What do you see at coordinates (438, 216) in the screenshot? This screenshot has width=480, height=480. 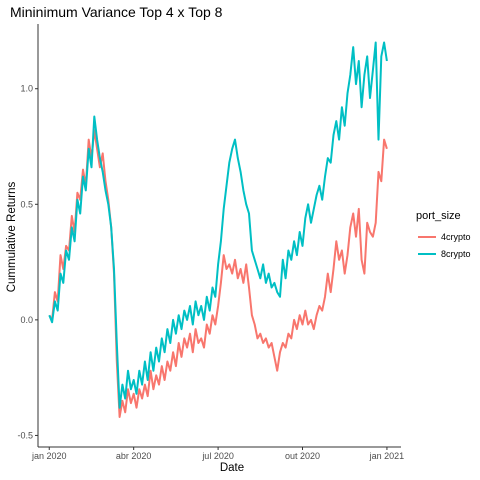 I see `legend-title: port_size` at bounding box center [438, 216].